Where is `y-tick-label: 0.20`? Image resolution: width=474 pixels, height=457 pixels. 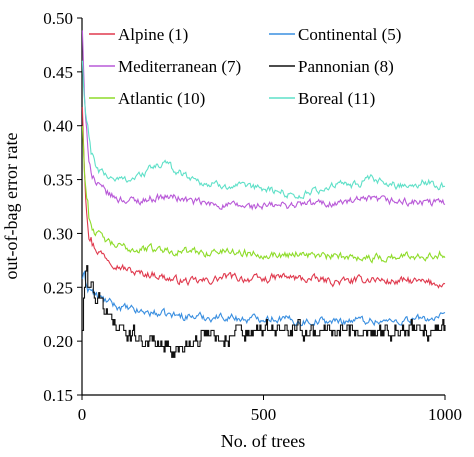
y-tick-label: 0.20 is located at coordinates (58, 341).